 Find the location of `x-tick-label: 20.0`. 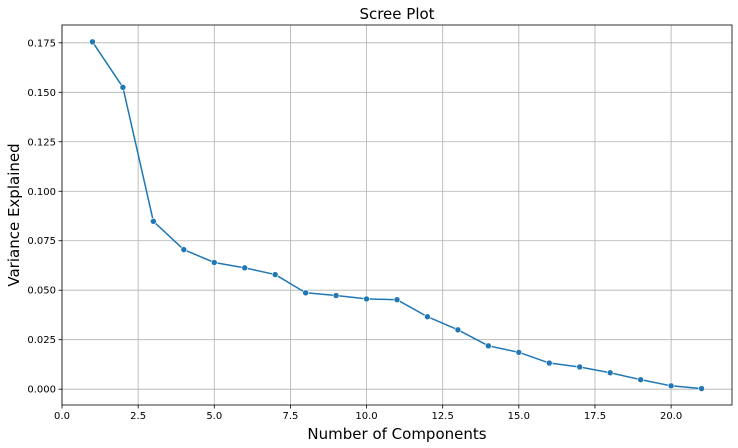

x-tick-label: 20.0 is located at coordinates (671, 416).